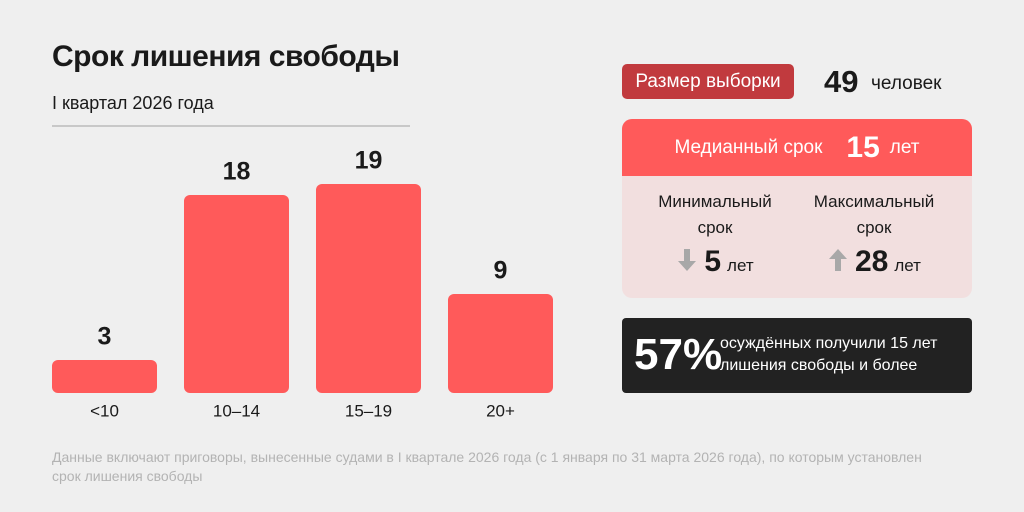 Image resolution: width=1024 pixels, height=512 pixels. What do you see at coordinates (907, 265) in the screenshot?
I see `max-unit: лет` at bounding box center [907, 265].